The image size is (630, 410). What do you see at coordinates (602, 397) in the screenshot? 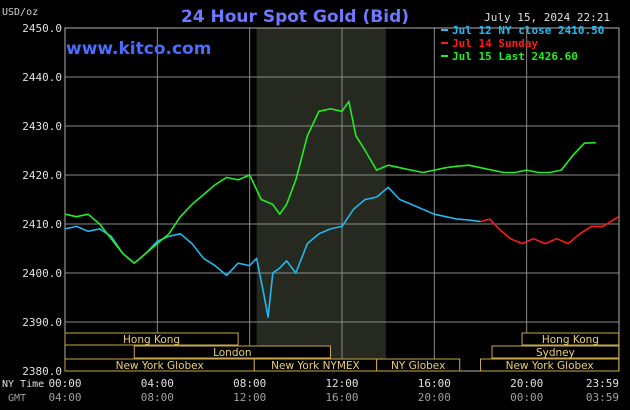
I see `x-tick-label-gmt: 03:59` at bounding box center [602, 397].